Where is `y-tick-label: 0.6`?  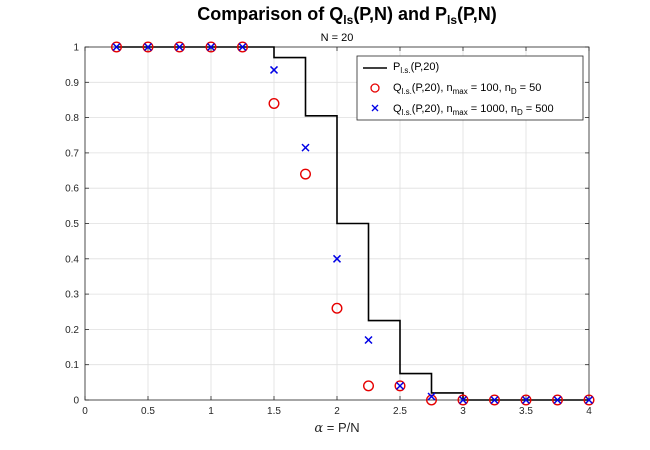
y-tick-label: 0.6 is located at coordinates (72, 189).